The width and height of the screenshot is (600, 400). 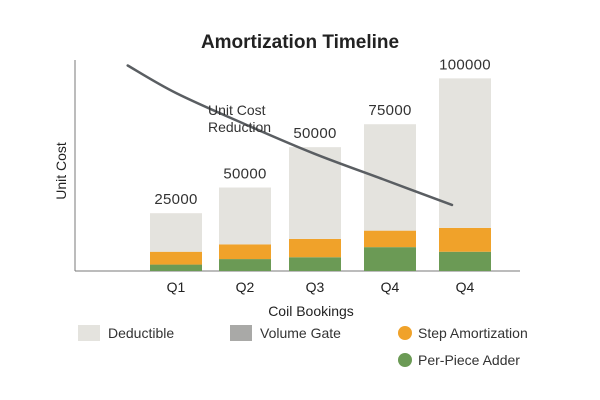 What do you see at coordinates (405, 333) in the screenshot?
I see `legend-marker-step-amortization` at bounding box center [405, 333].